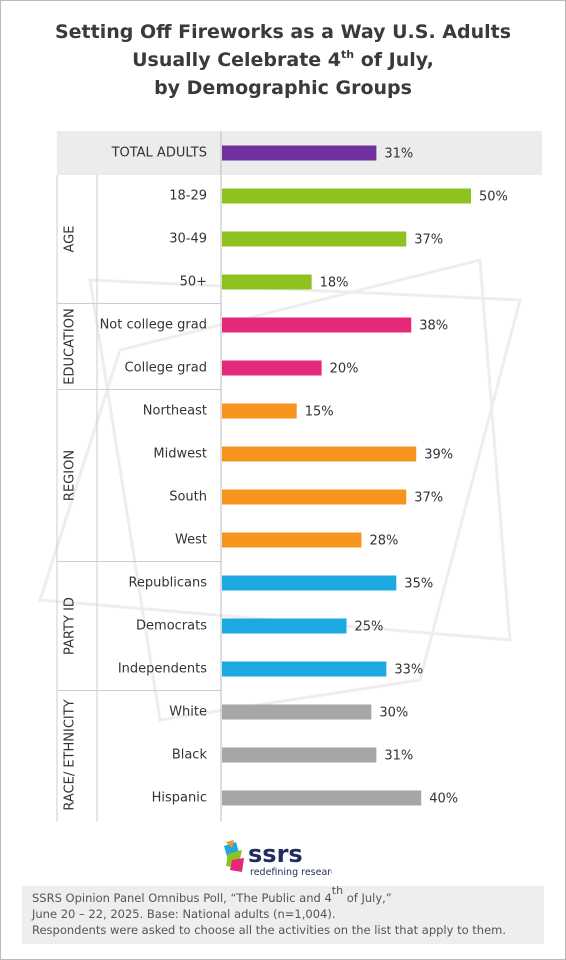  Describe the element at coordinates (191, 540) in the screenshot. I see `category-label: West` at that location.